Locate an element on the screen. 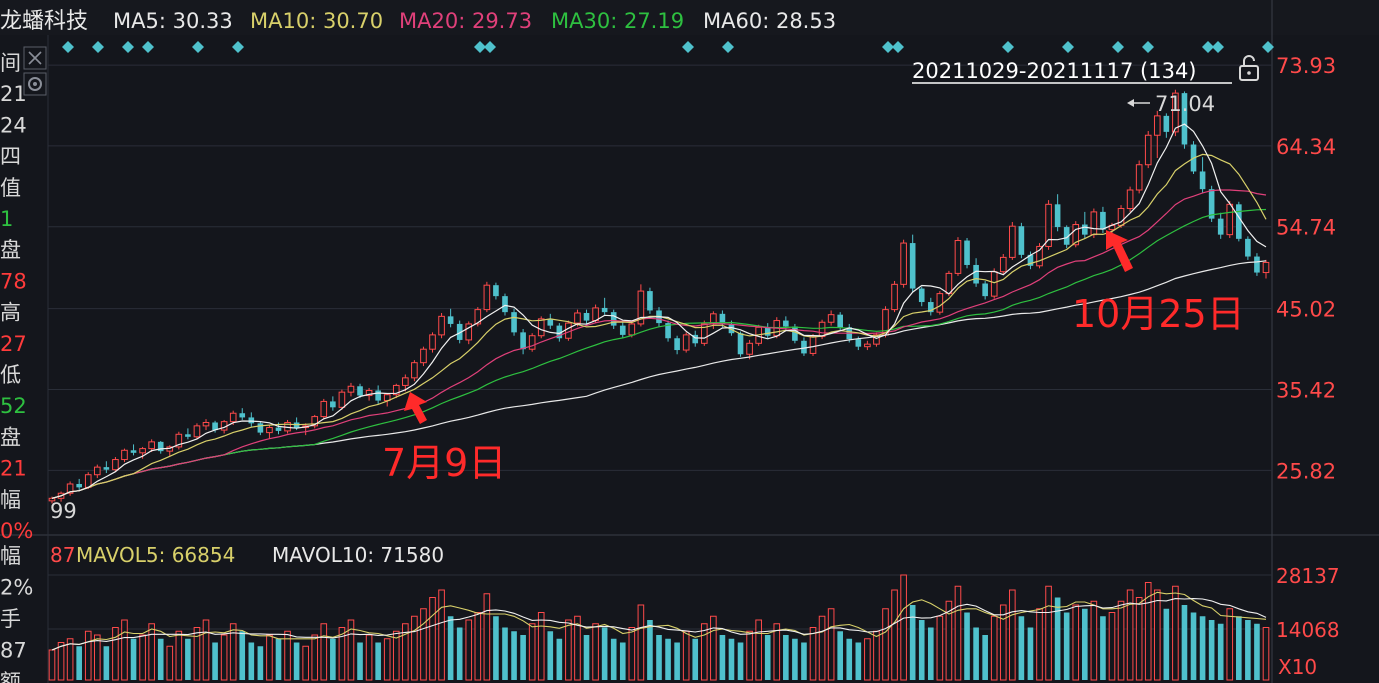 The image size is (1379, 683). left-panel-item: 24 is located at coordinates (13, 125).